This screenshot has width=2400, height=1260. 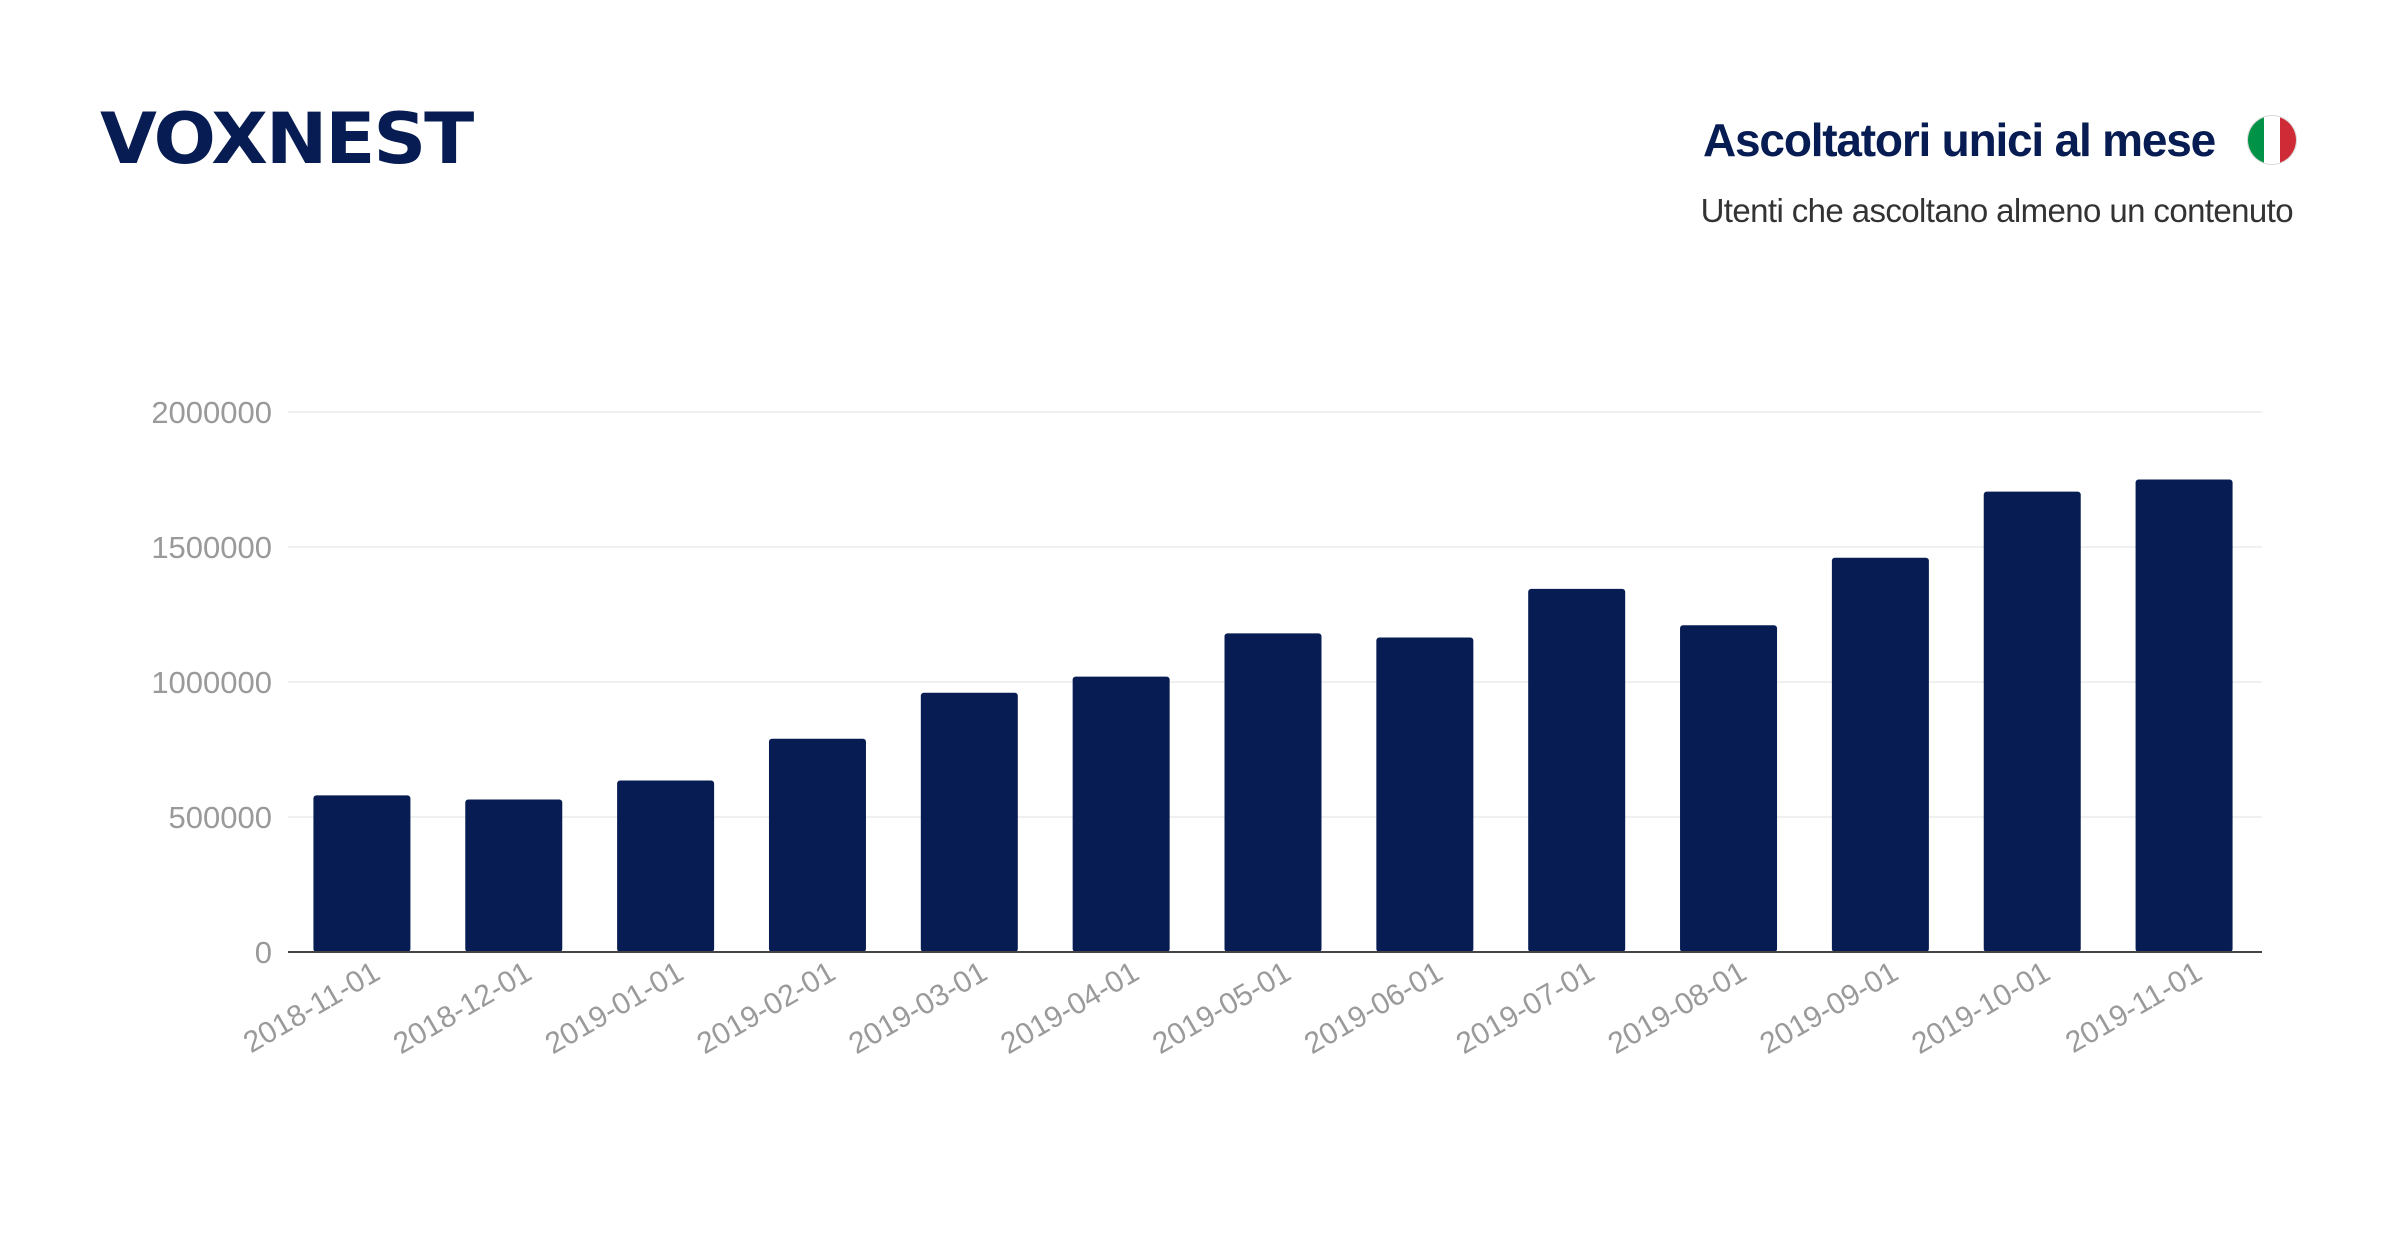 What do you see at coordinates (2256, 140) in the screenshot?
I see `flag-stripe-green` at bounding box center [2256, 140].